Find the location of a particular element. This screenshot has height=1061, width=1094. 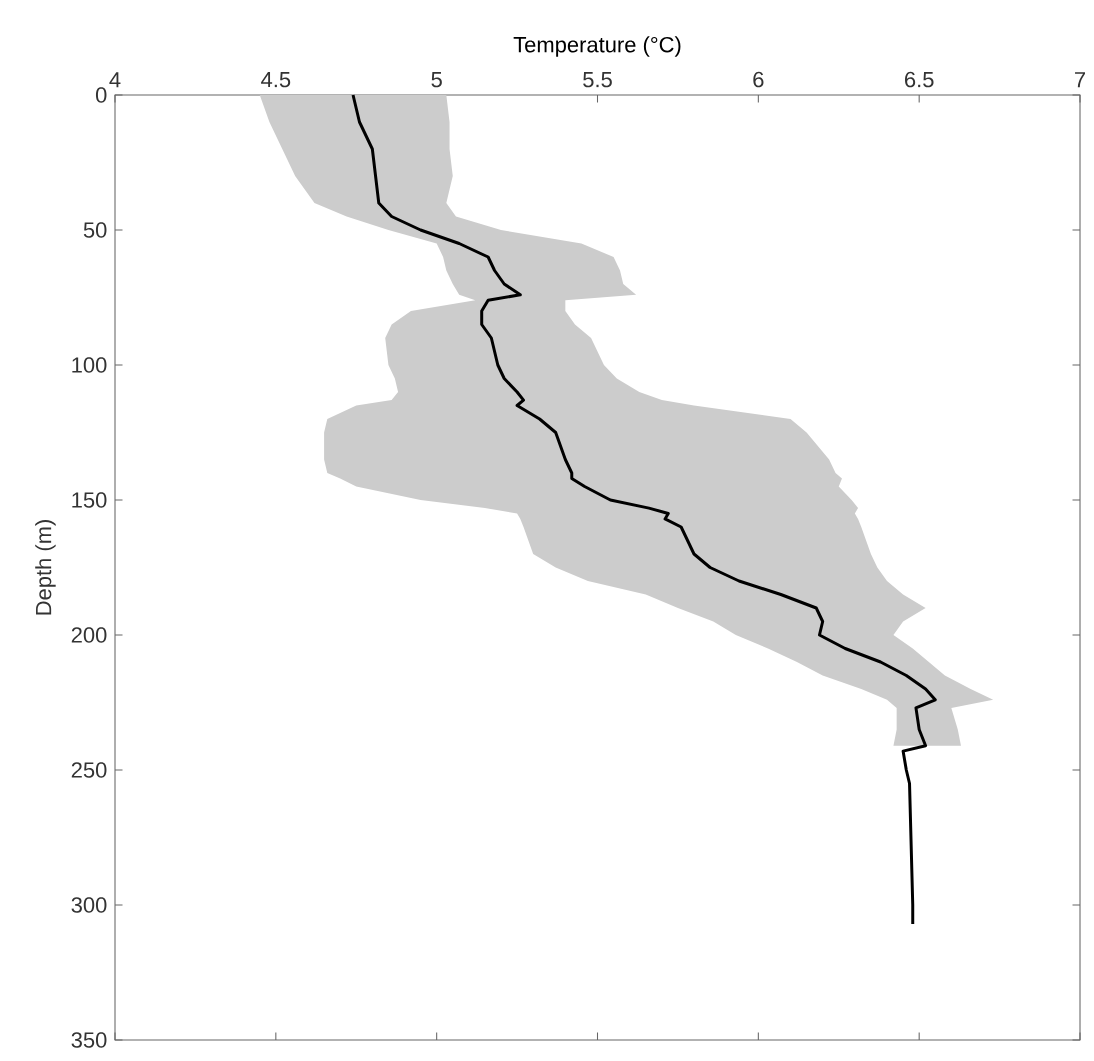

x-axis-title: Temperature (°C) is located at coordinates (597, 46).